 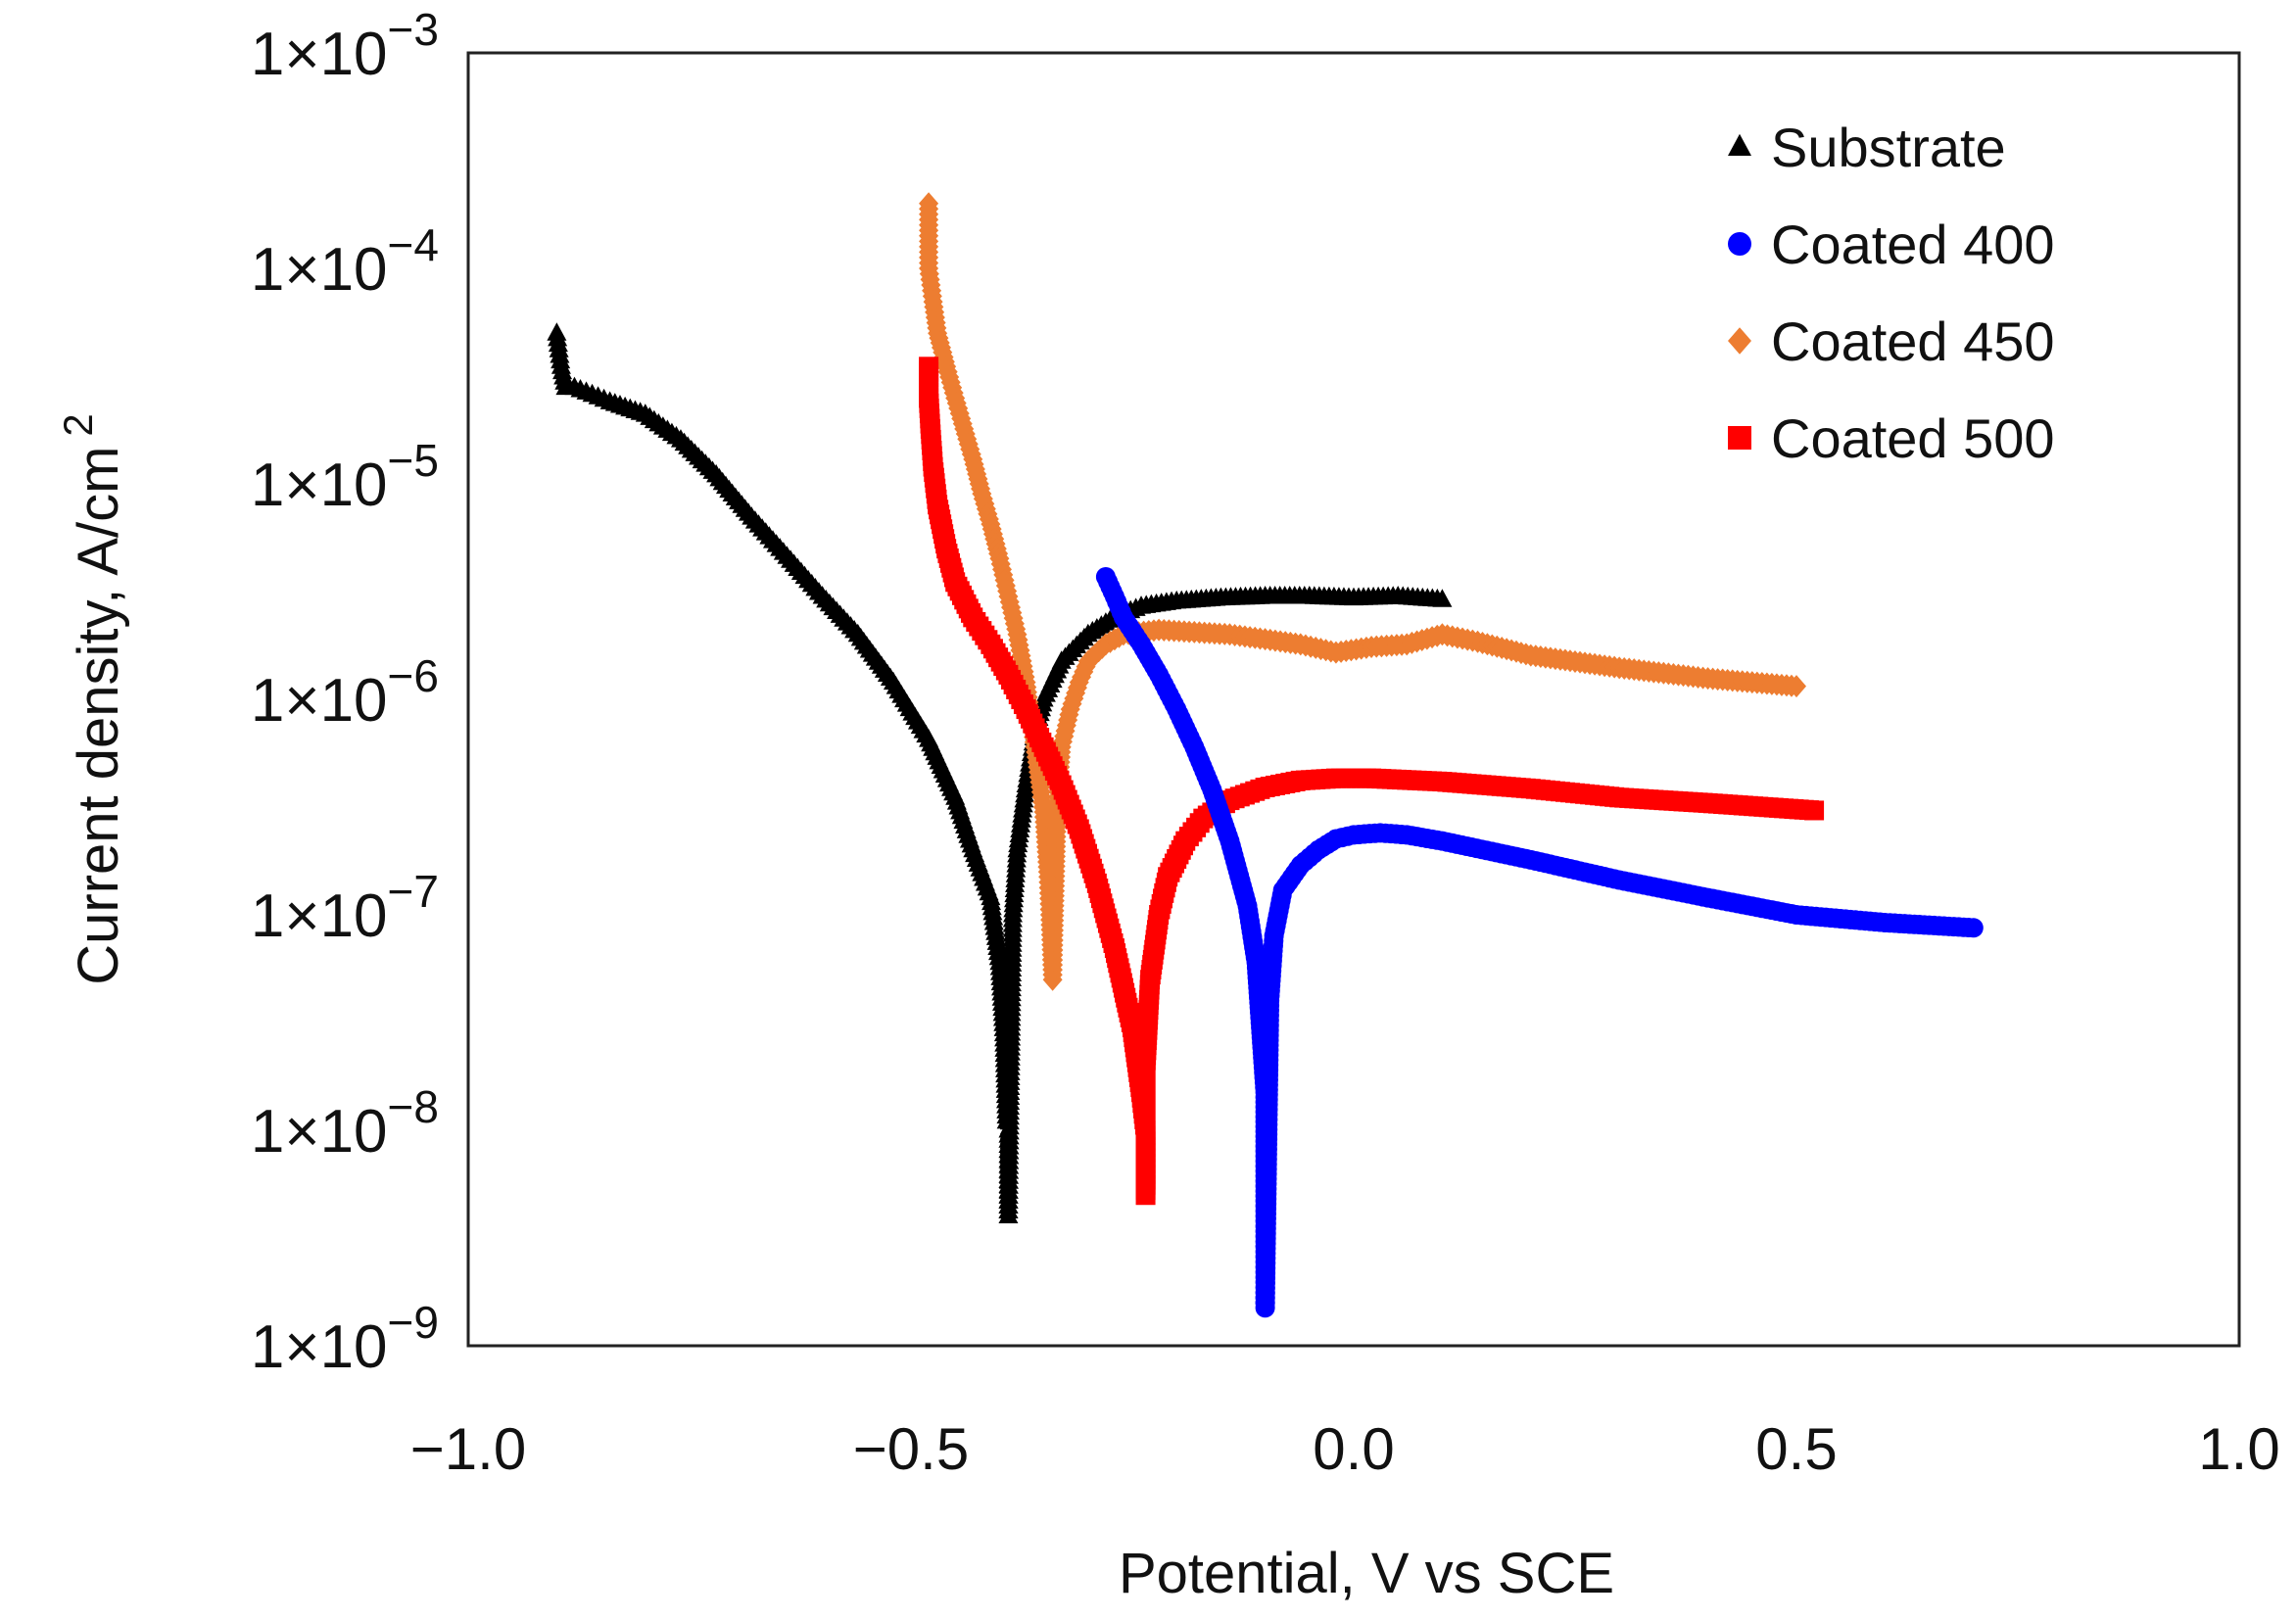 What do you see at coordinates (468, 1449) in the screenshot?
I see `x-tick-label: −1.0` at bounding box center [468, 1449].